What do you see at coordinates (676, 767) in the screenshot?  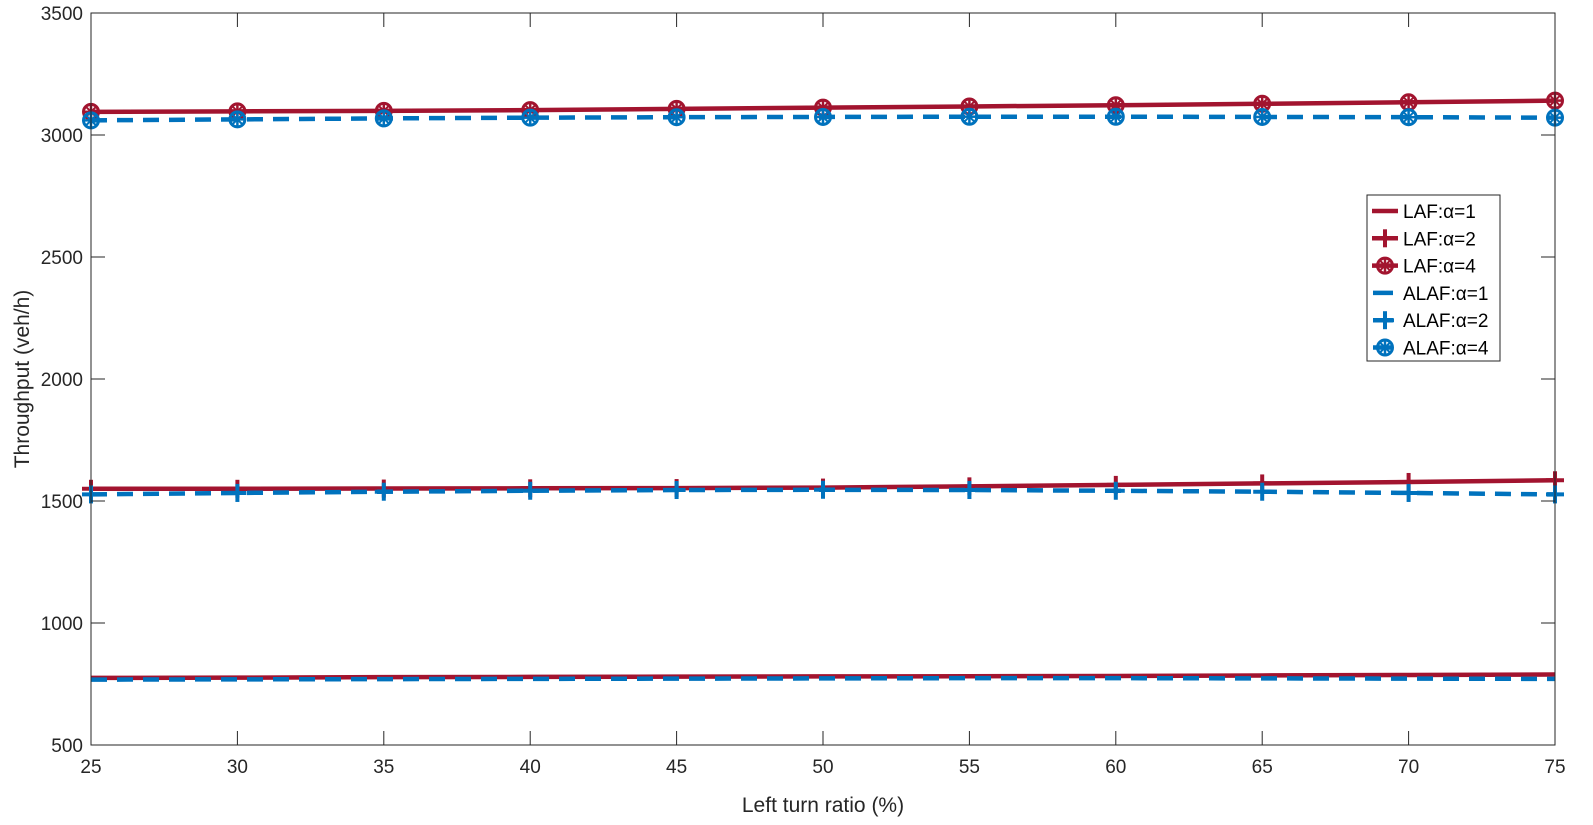 I see `x-tick-label: 45` at bounding box center [676, 767].